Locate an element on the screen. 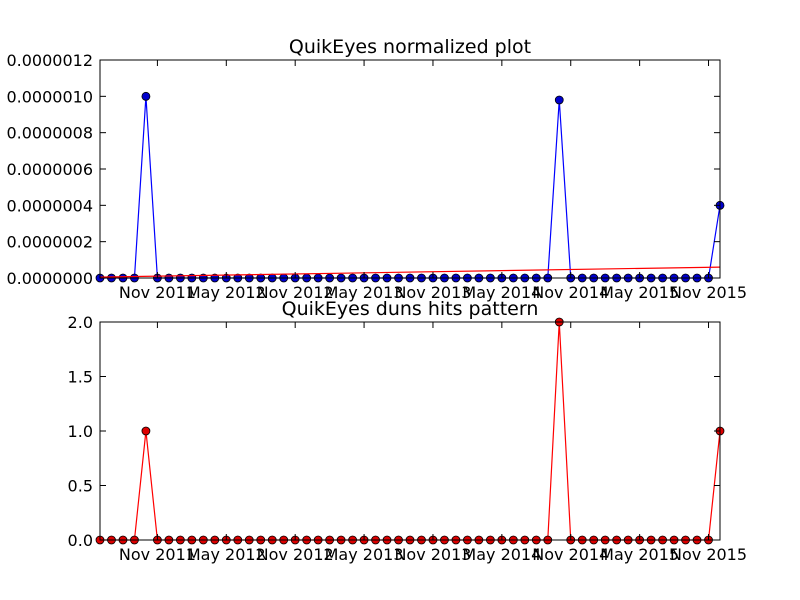  y-tick-label: 1.0 is located at coordinates (80, 431).